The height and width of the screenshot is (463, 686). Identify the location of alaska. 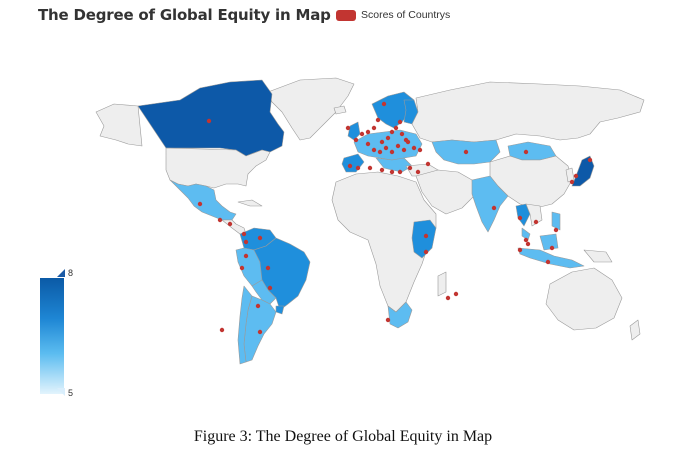
(119, 125).